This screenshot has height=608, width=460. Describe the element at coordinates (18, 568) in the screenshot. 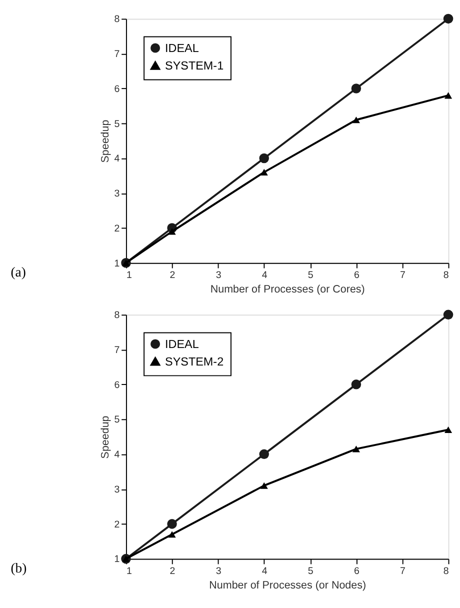

I see `text: (b)` at that location.